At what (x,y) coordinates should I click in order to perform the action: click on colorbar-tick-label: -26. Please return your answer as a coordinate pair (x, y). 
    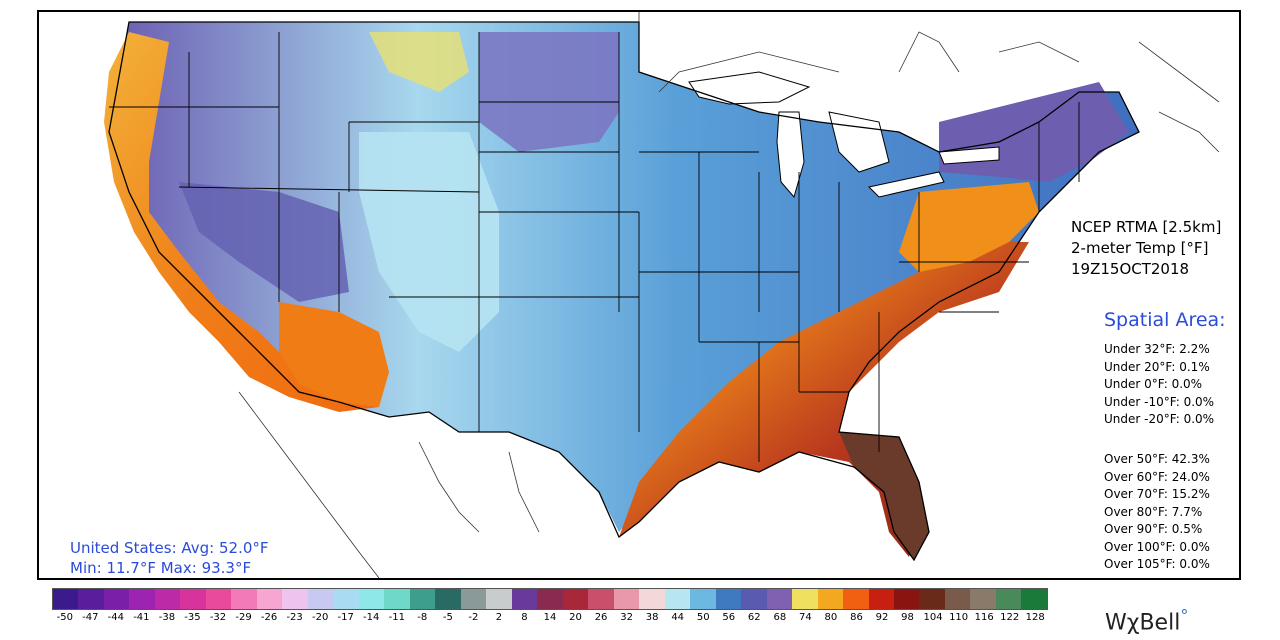
    Looking at the image, I should click on (269, 617).